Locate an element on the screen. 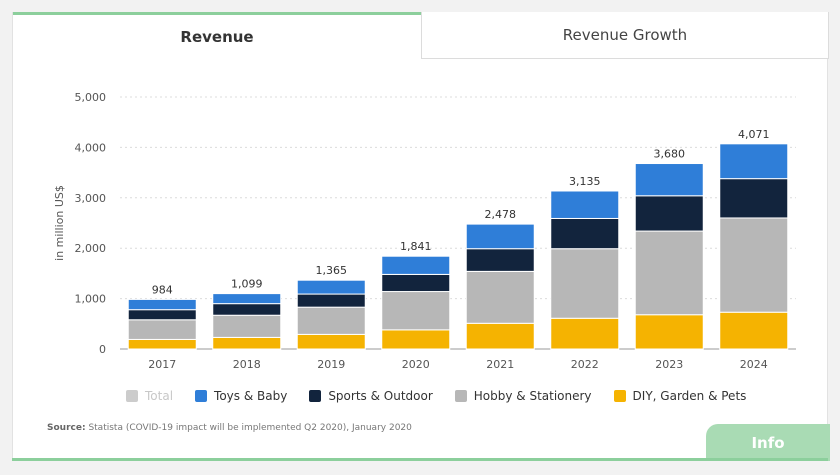  tab-revenue: Revenue is located at coordinates (217, 35).